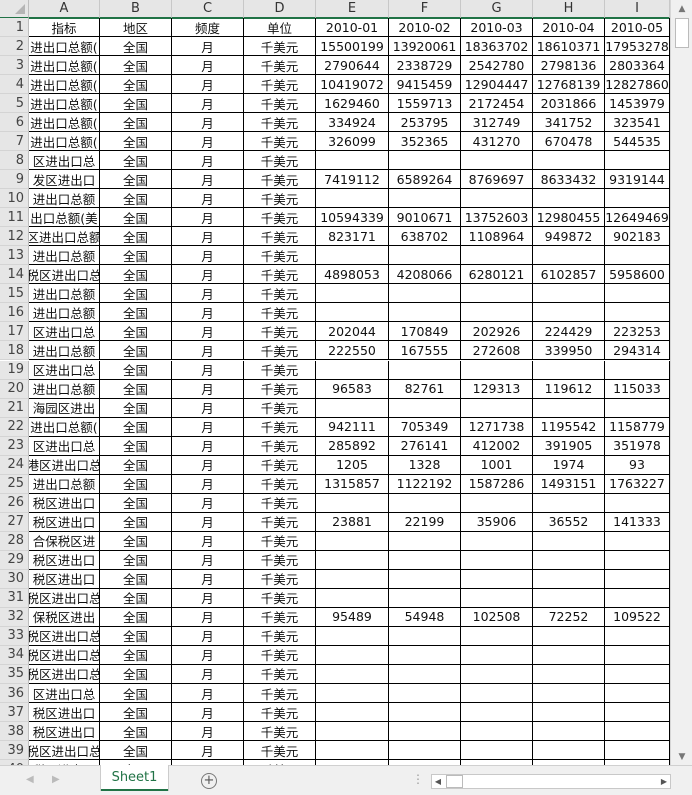  Describe the element at coordinates (64, 389) in the screenshot. I see `data-cell: 进出口总额` at that location.